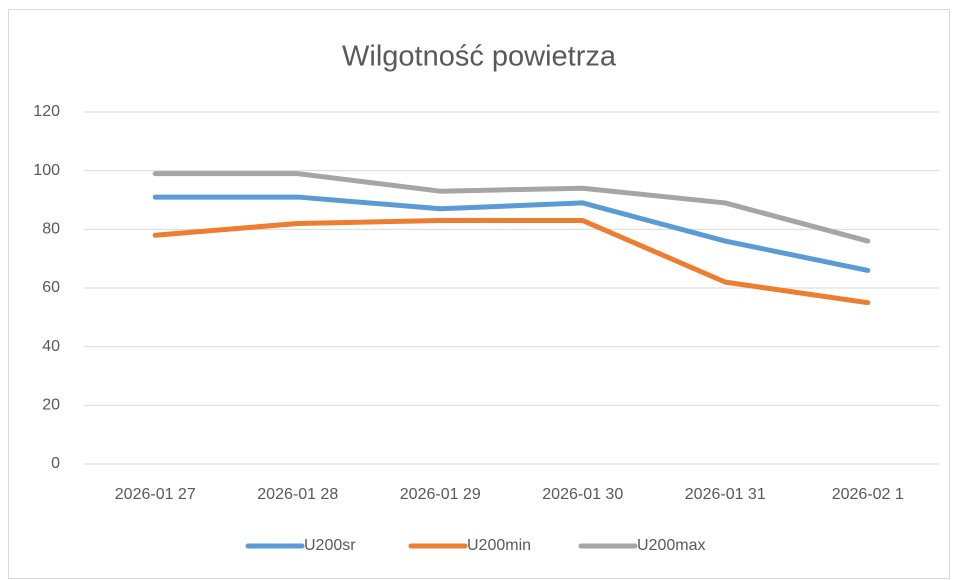  I want to click on chart-title: Wilgotność powietrza, so click(479, 57).